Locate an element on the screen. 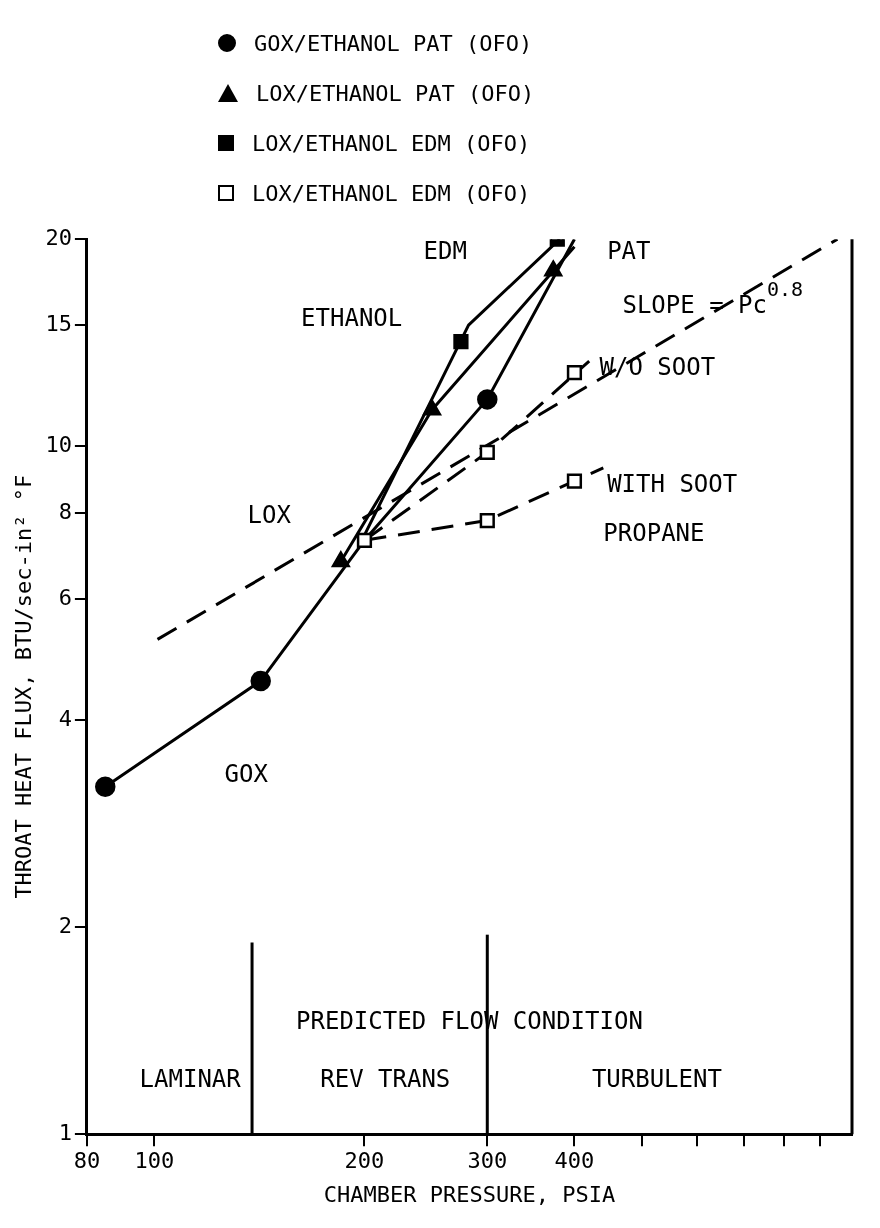 The image size is (880, 1228). annotation: EDM is located at coordinates (445, 250).